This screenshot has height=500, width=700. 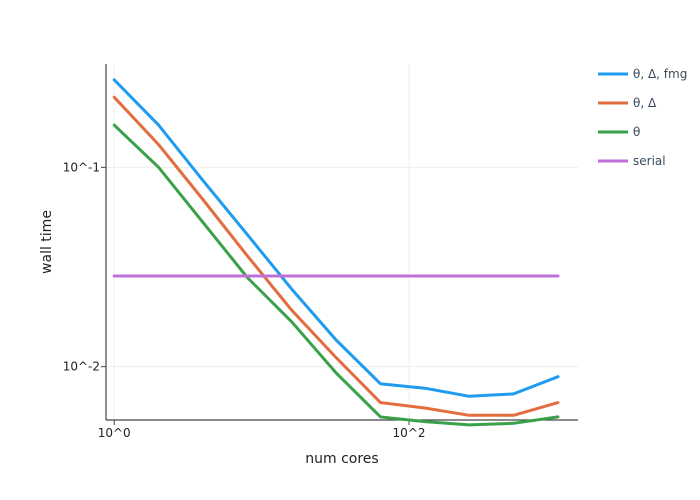 What do you see at coordinates (619, 132) in the screenshot?
I see `legend-item: θ` at bounding box center [619, 132].